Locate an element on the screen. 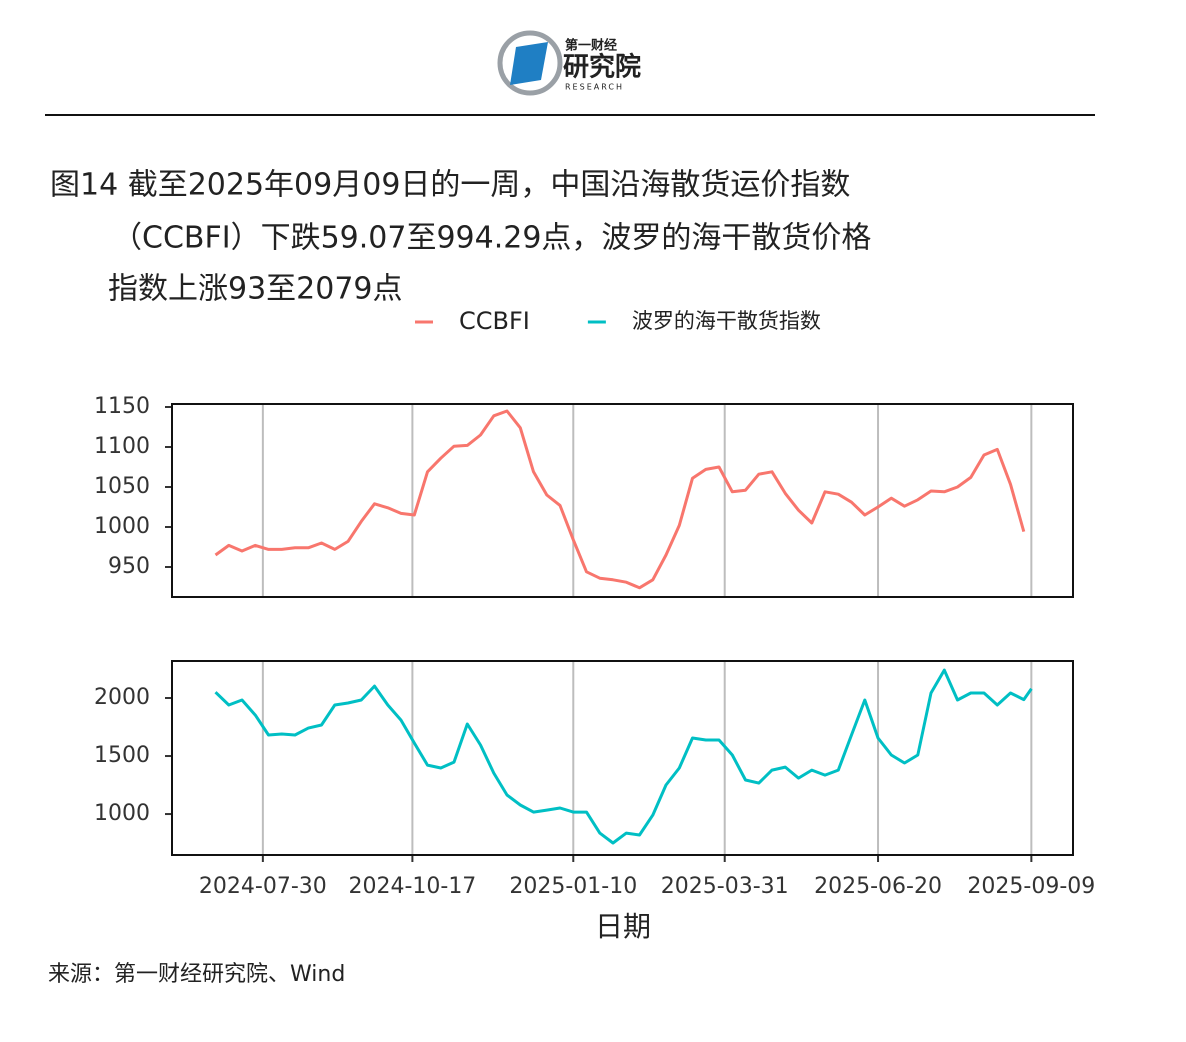 This screenshot has height=1042, width=1186. x-tick-label: 2025-06-20 is located at coordinates (878, 886).